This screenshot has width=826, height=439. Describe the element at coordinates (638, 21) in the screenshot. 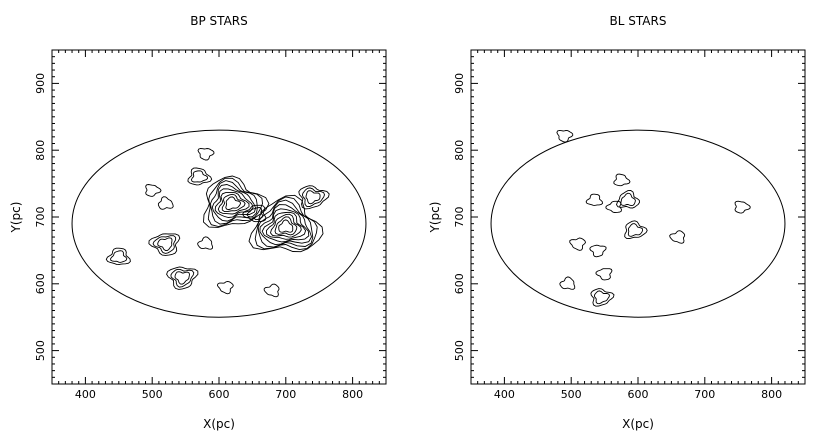

I see `panel-title: BL STARS` at that location.